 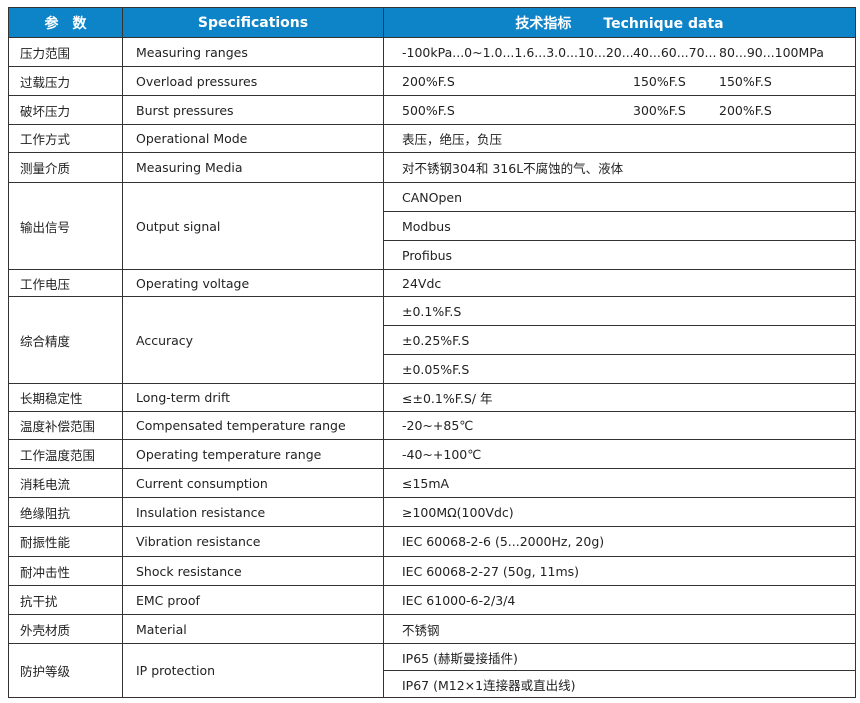 What do you see at coordinates (65, 340) in the screenshot?
I see `param-cn: 综合精度` at bounding box center [65, 340].